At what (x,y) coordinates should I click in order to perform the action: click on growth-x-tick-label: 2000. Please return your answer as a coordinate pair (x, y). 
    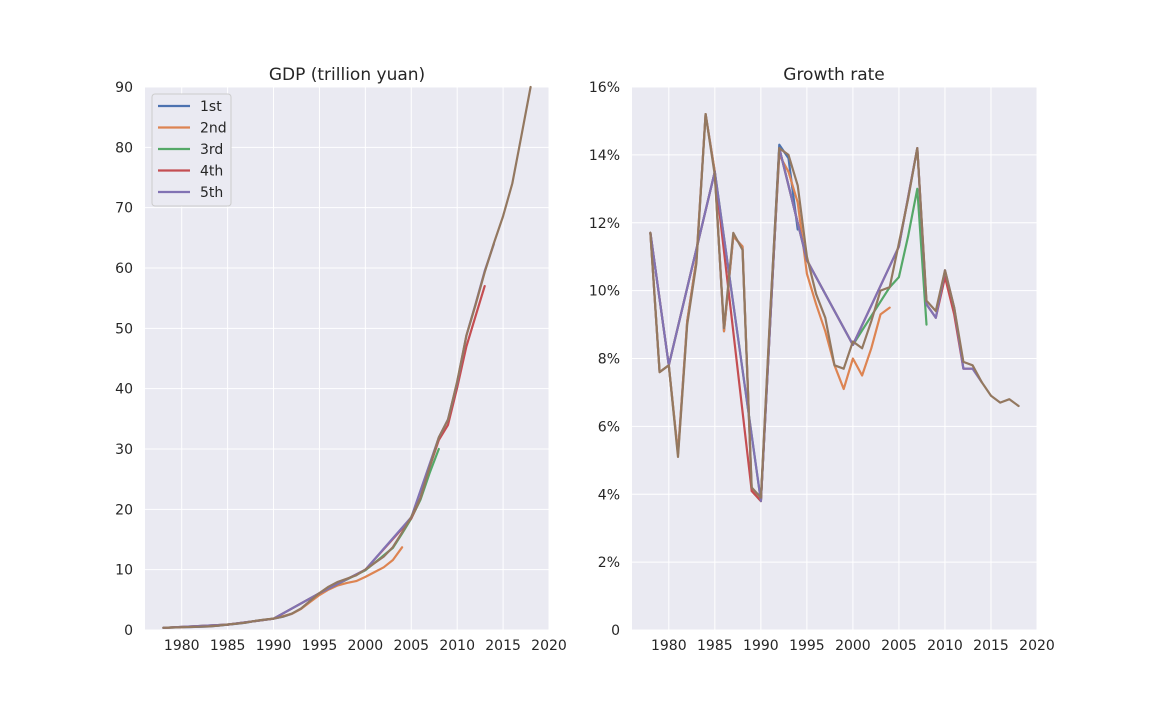
    Looking at the image, I should click on (853, 646).